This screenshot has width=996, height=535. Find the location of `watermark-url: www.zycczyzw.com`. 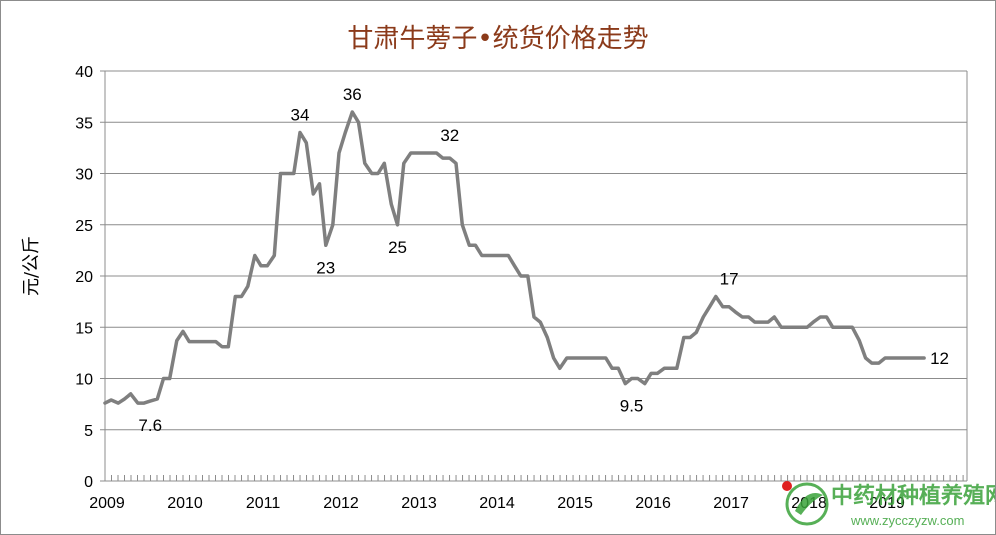

watermark-url: www.zycczyzw.com is located at coordinates (907, 520).